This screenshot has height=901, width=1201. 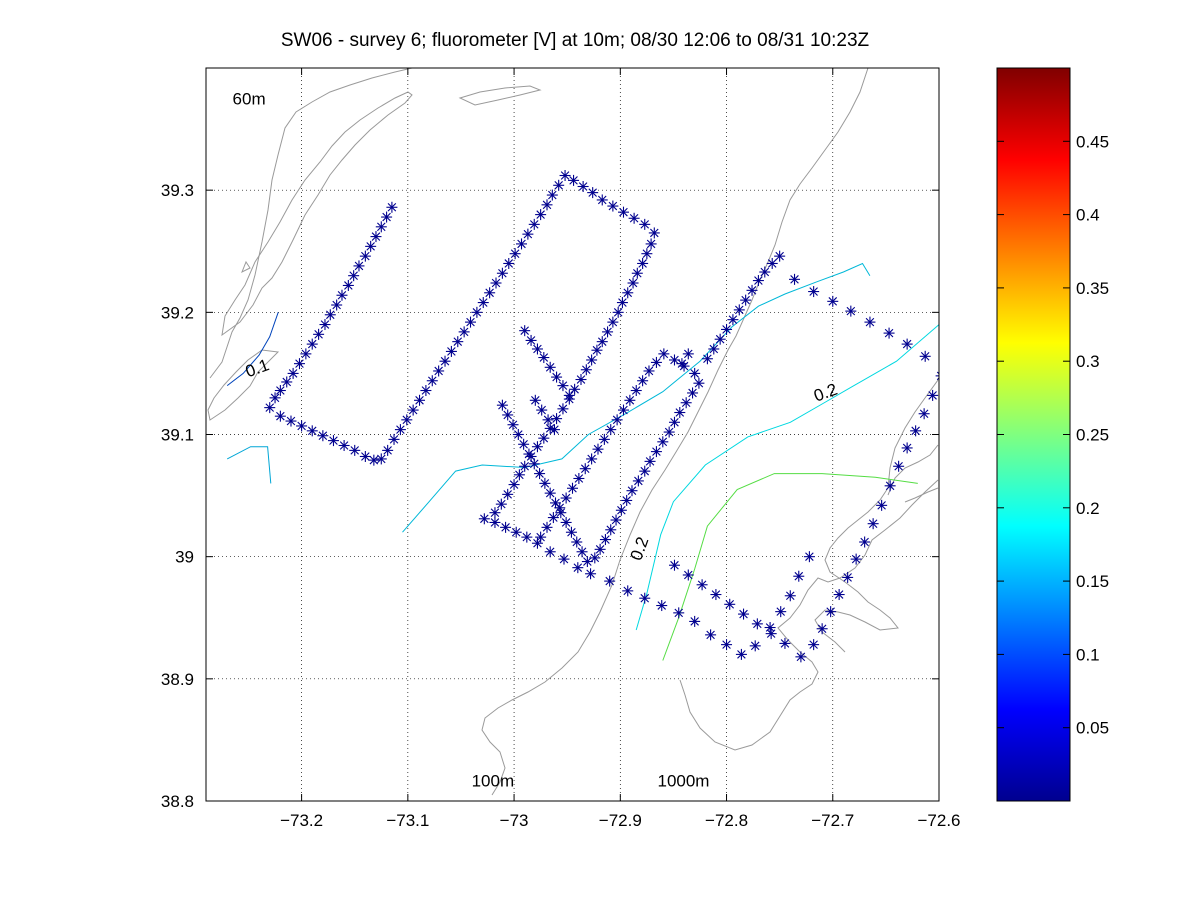 What do you see at coordinates (832, 820) in the screenshot?
I see `x-tick-label: −72.7` at bounding box center [832, 820].